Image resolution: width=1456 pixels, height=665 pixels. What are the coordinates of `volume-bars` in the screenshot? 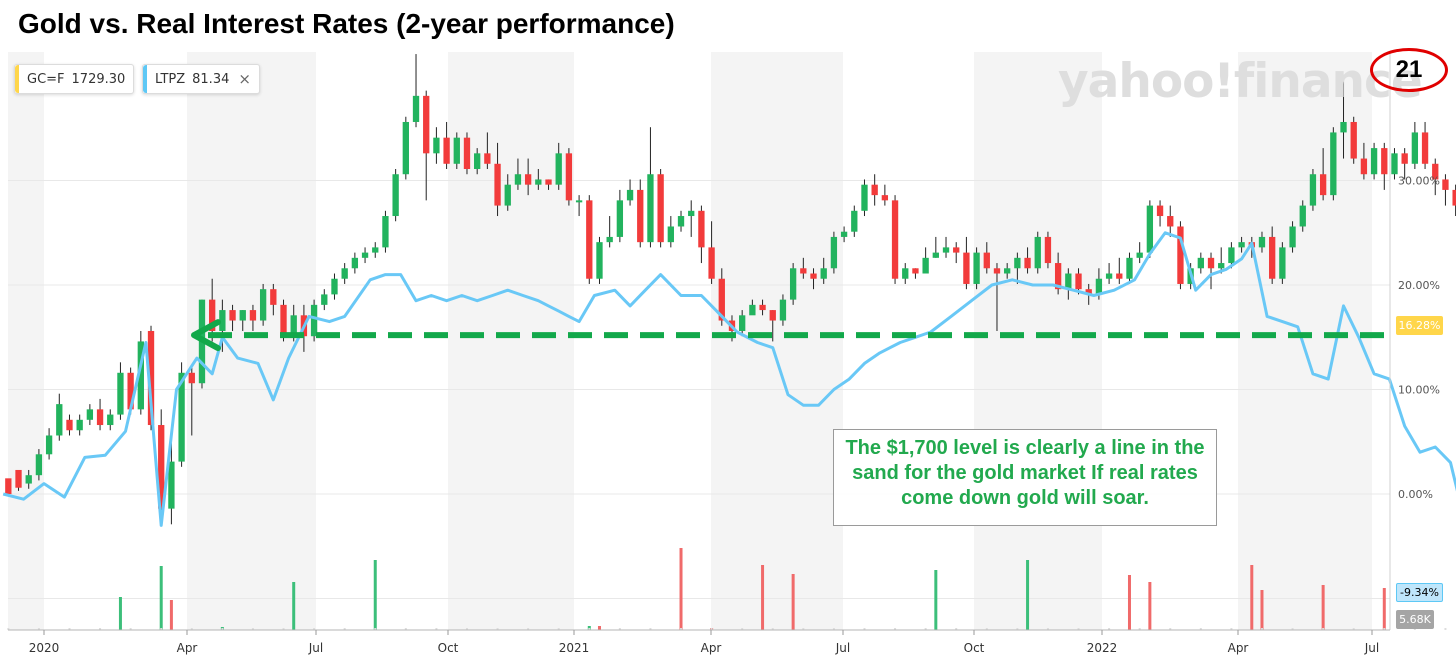 It's located at (727, 589).